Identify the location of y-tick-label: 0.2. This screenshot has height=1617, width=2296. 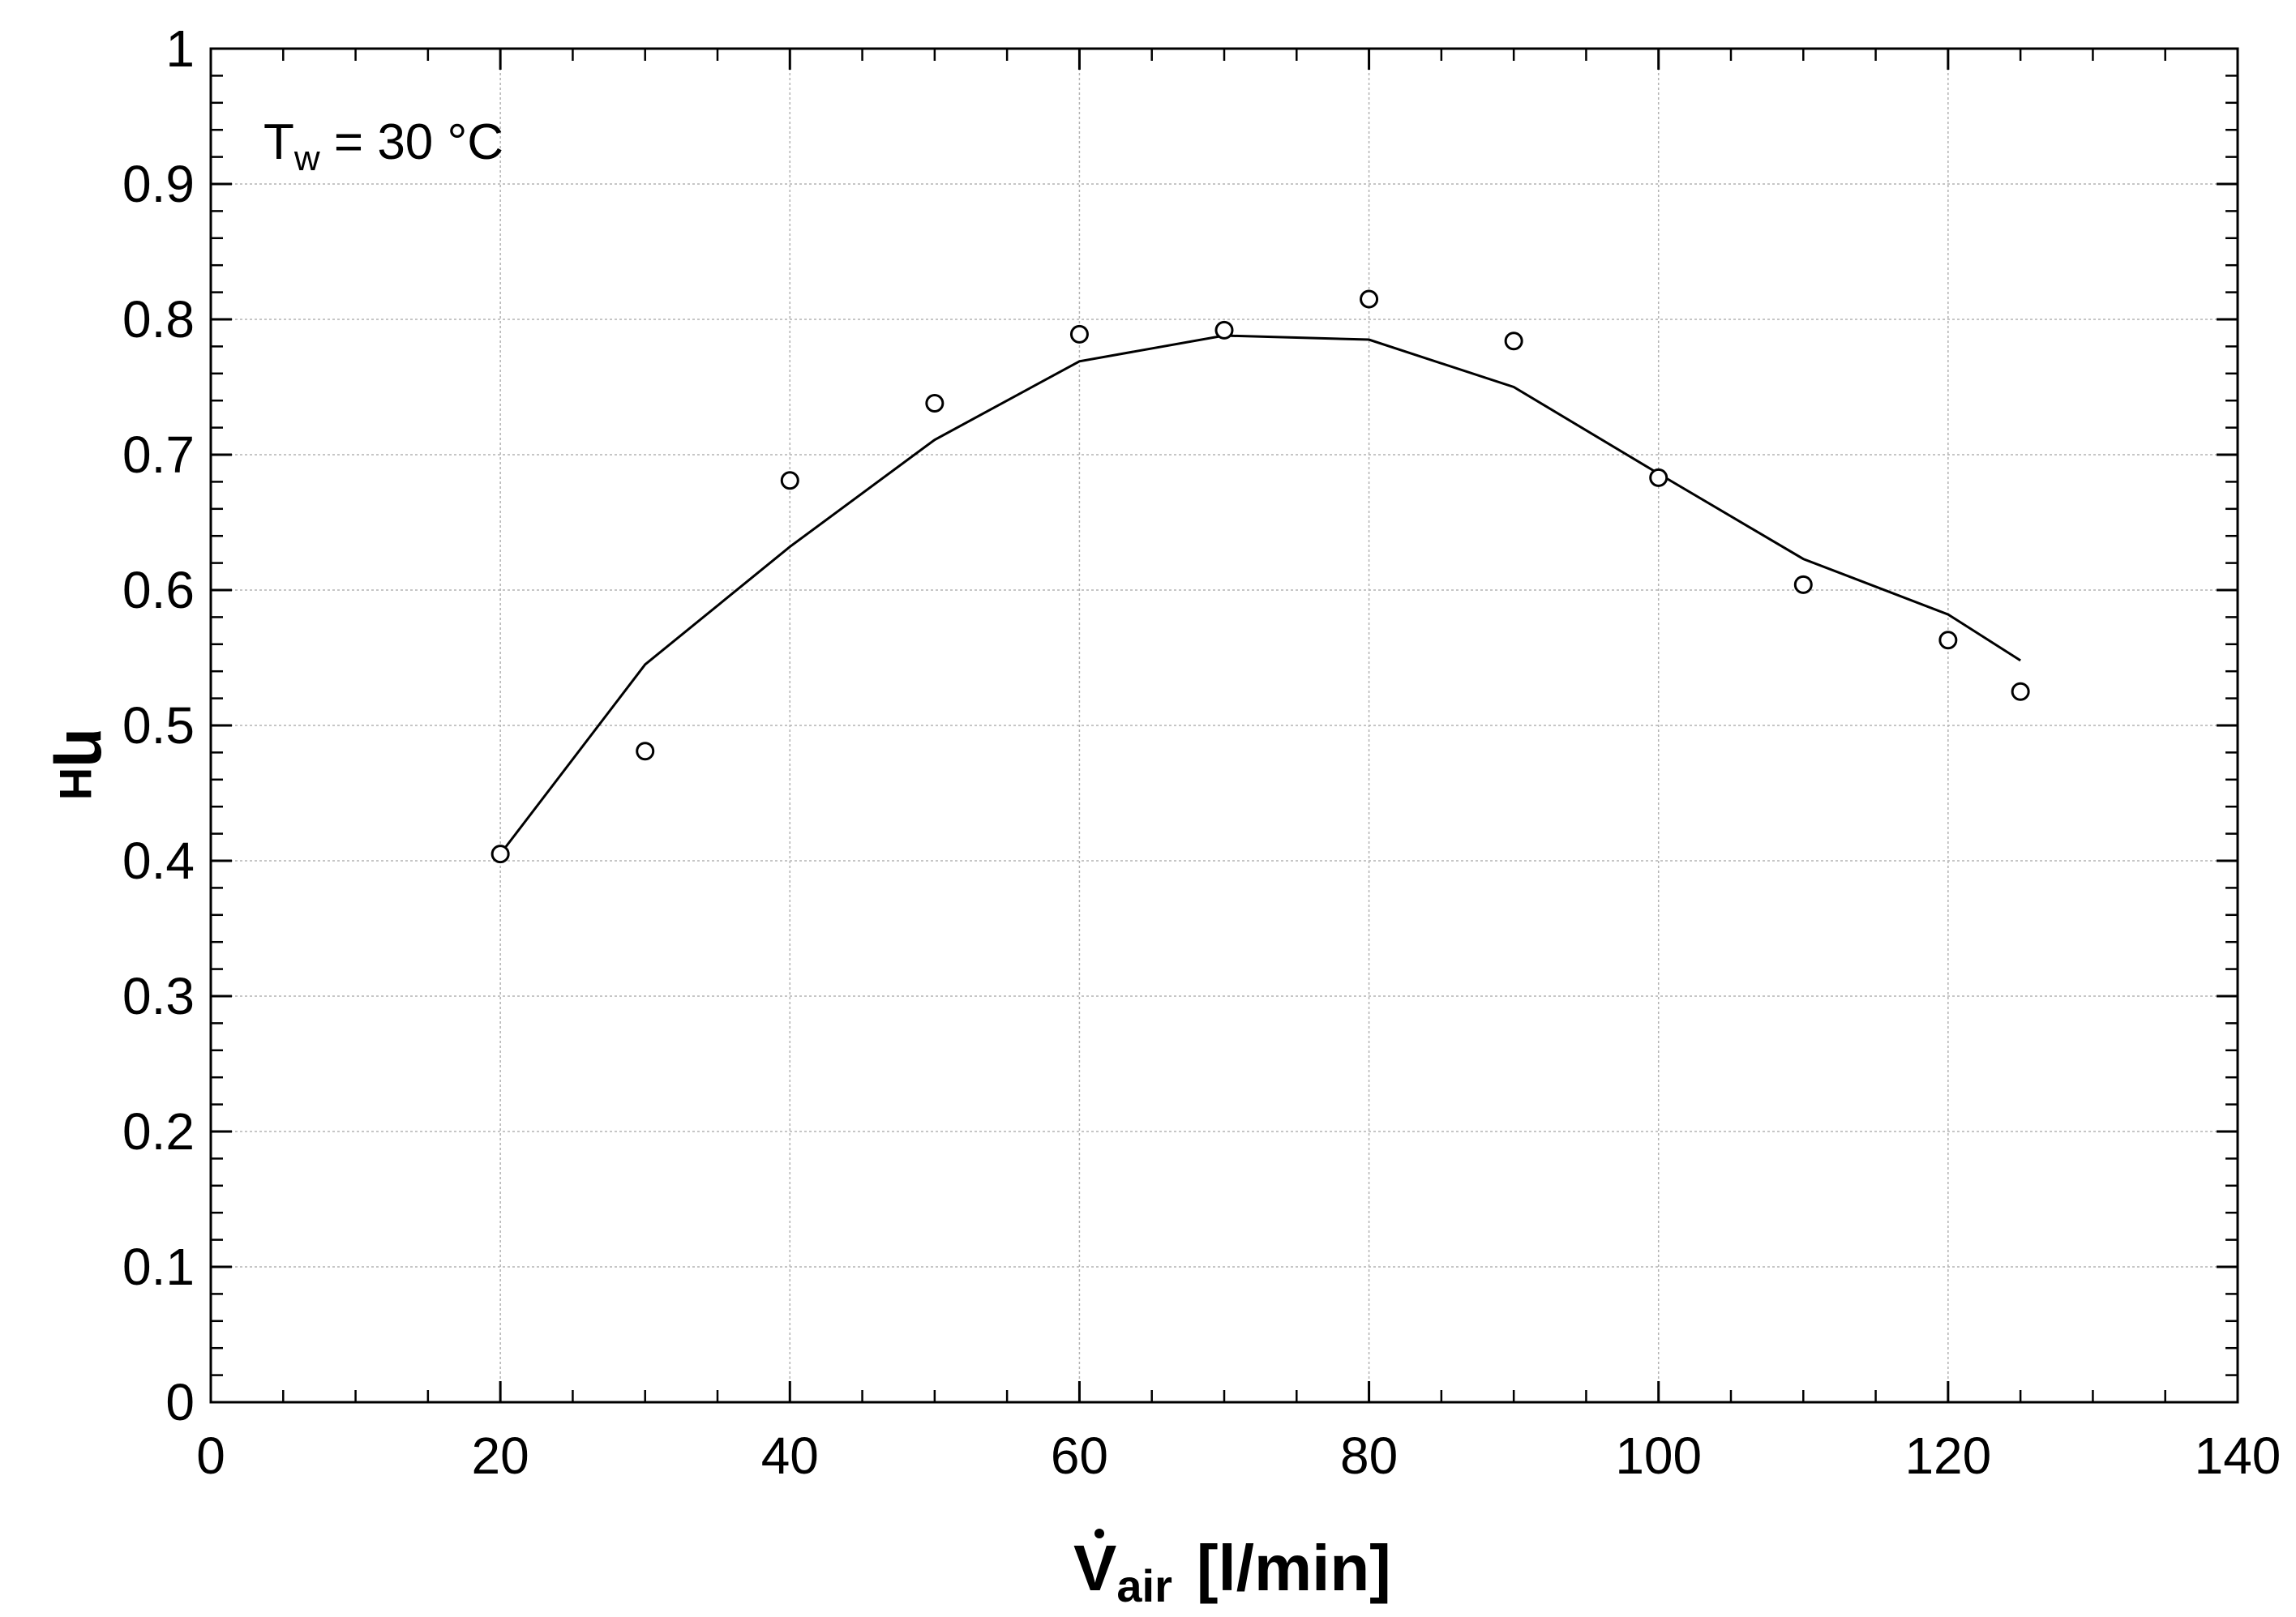
(158, 1131).